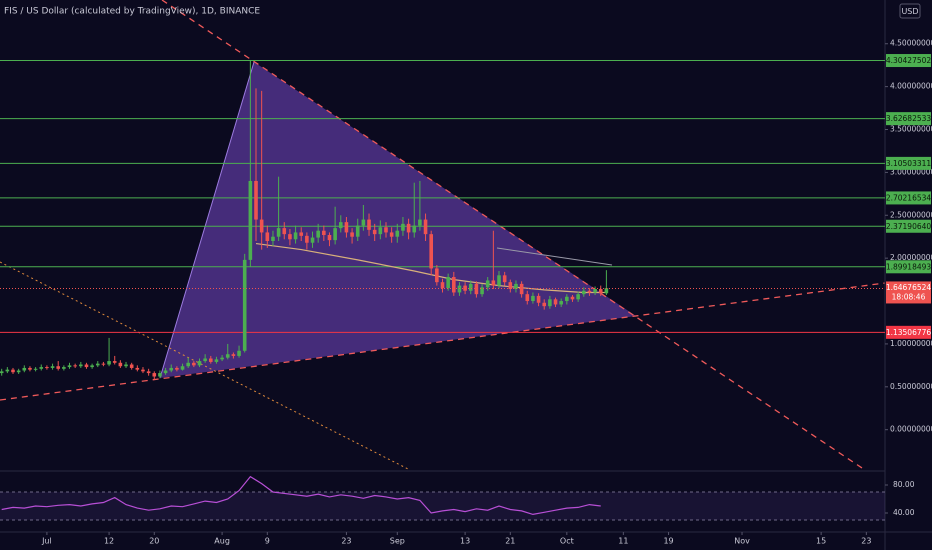 The height and width of the screenshot is (550, 932). What do you see at coordinates (911, 86) in the screenshot?
I see `y-tick-label: 4.00000000` at bounding box center [911, 86].